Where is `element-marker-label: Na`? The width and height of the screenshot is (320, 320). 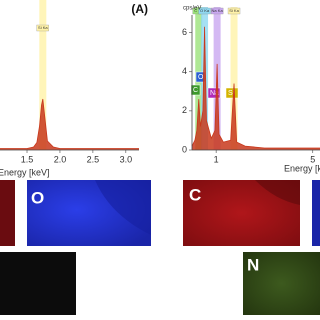
element-marker-label: Na is located at coordinates (214, 93).